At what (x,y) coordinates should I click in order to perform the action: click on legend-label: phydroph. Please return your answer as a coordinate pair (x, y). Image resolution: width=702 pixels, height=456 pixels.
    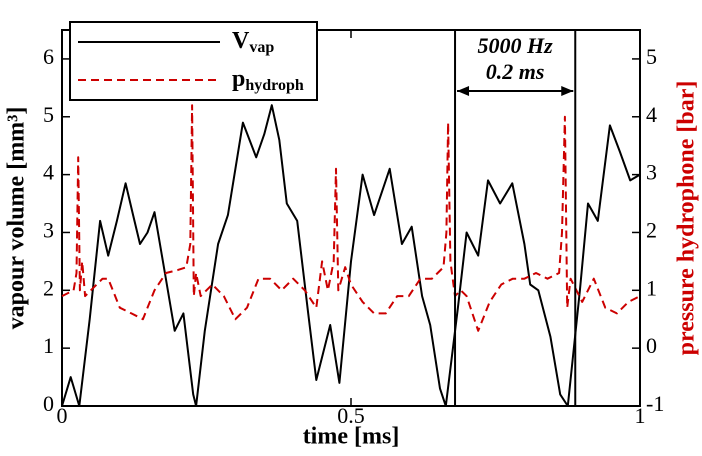
    Looking at the image, I should click on (268, 80).